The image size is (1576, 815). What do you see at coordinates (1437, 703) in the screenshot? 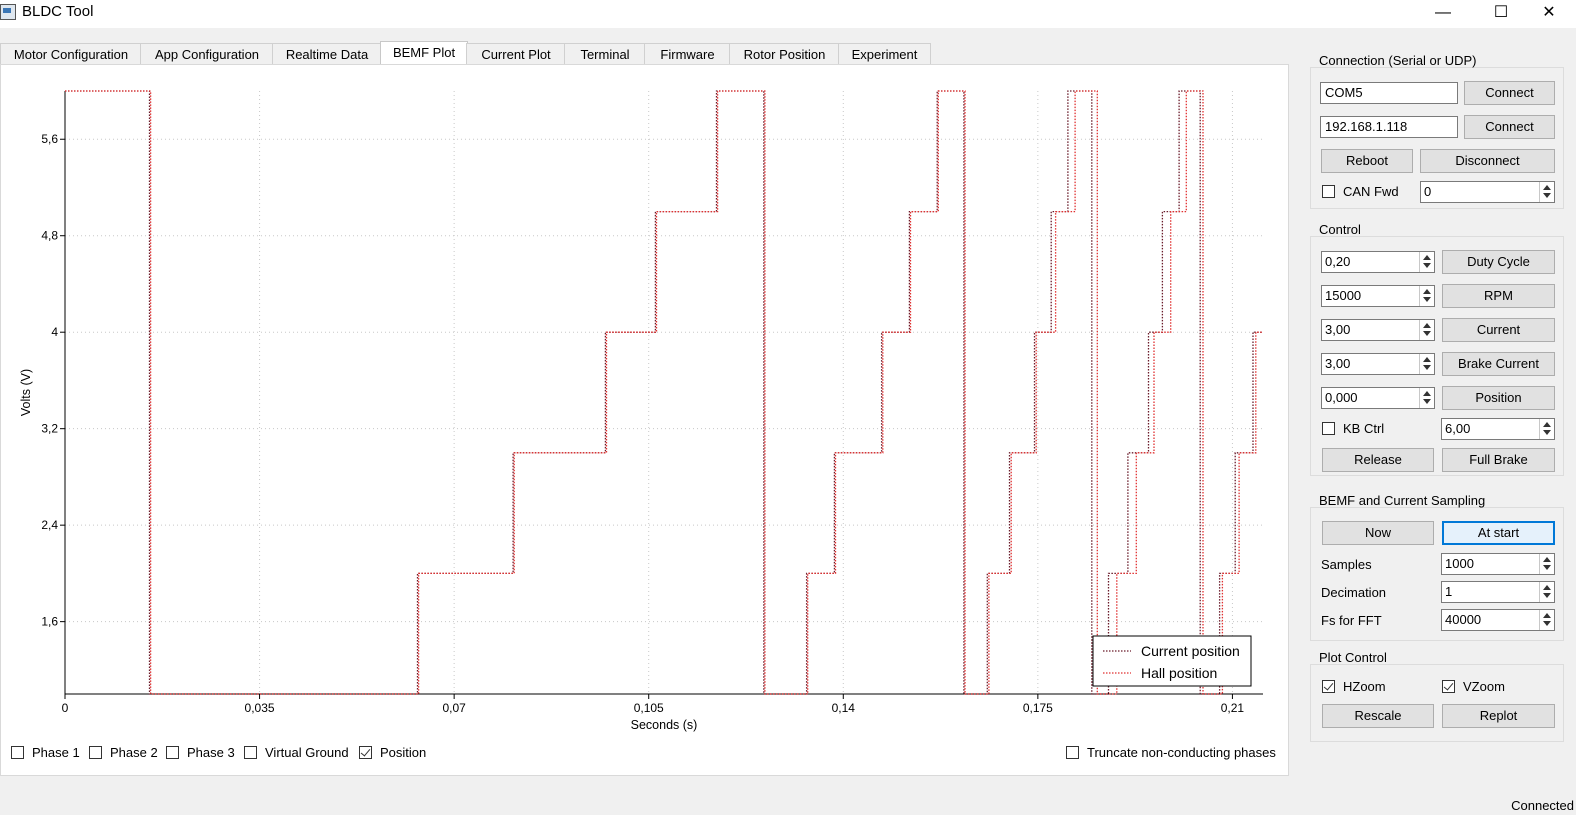
I see `plot-control-group` at bounding box center [1437, 703].